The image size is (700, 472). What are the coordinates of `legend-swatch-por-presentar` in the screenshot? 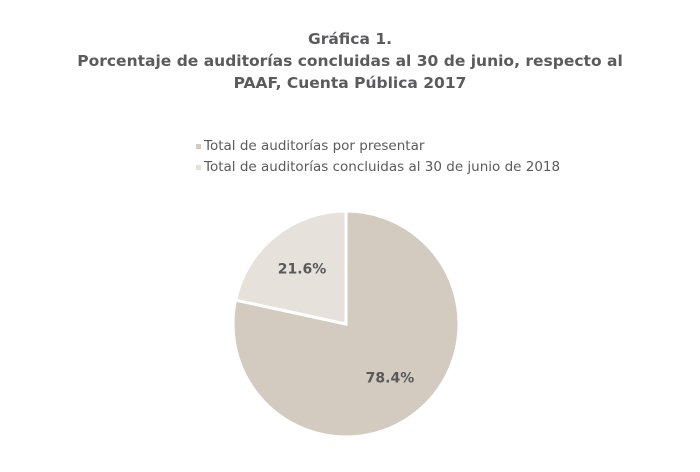 It's located at (198, 146).